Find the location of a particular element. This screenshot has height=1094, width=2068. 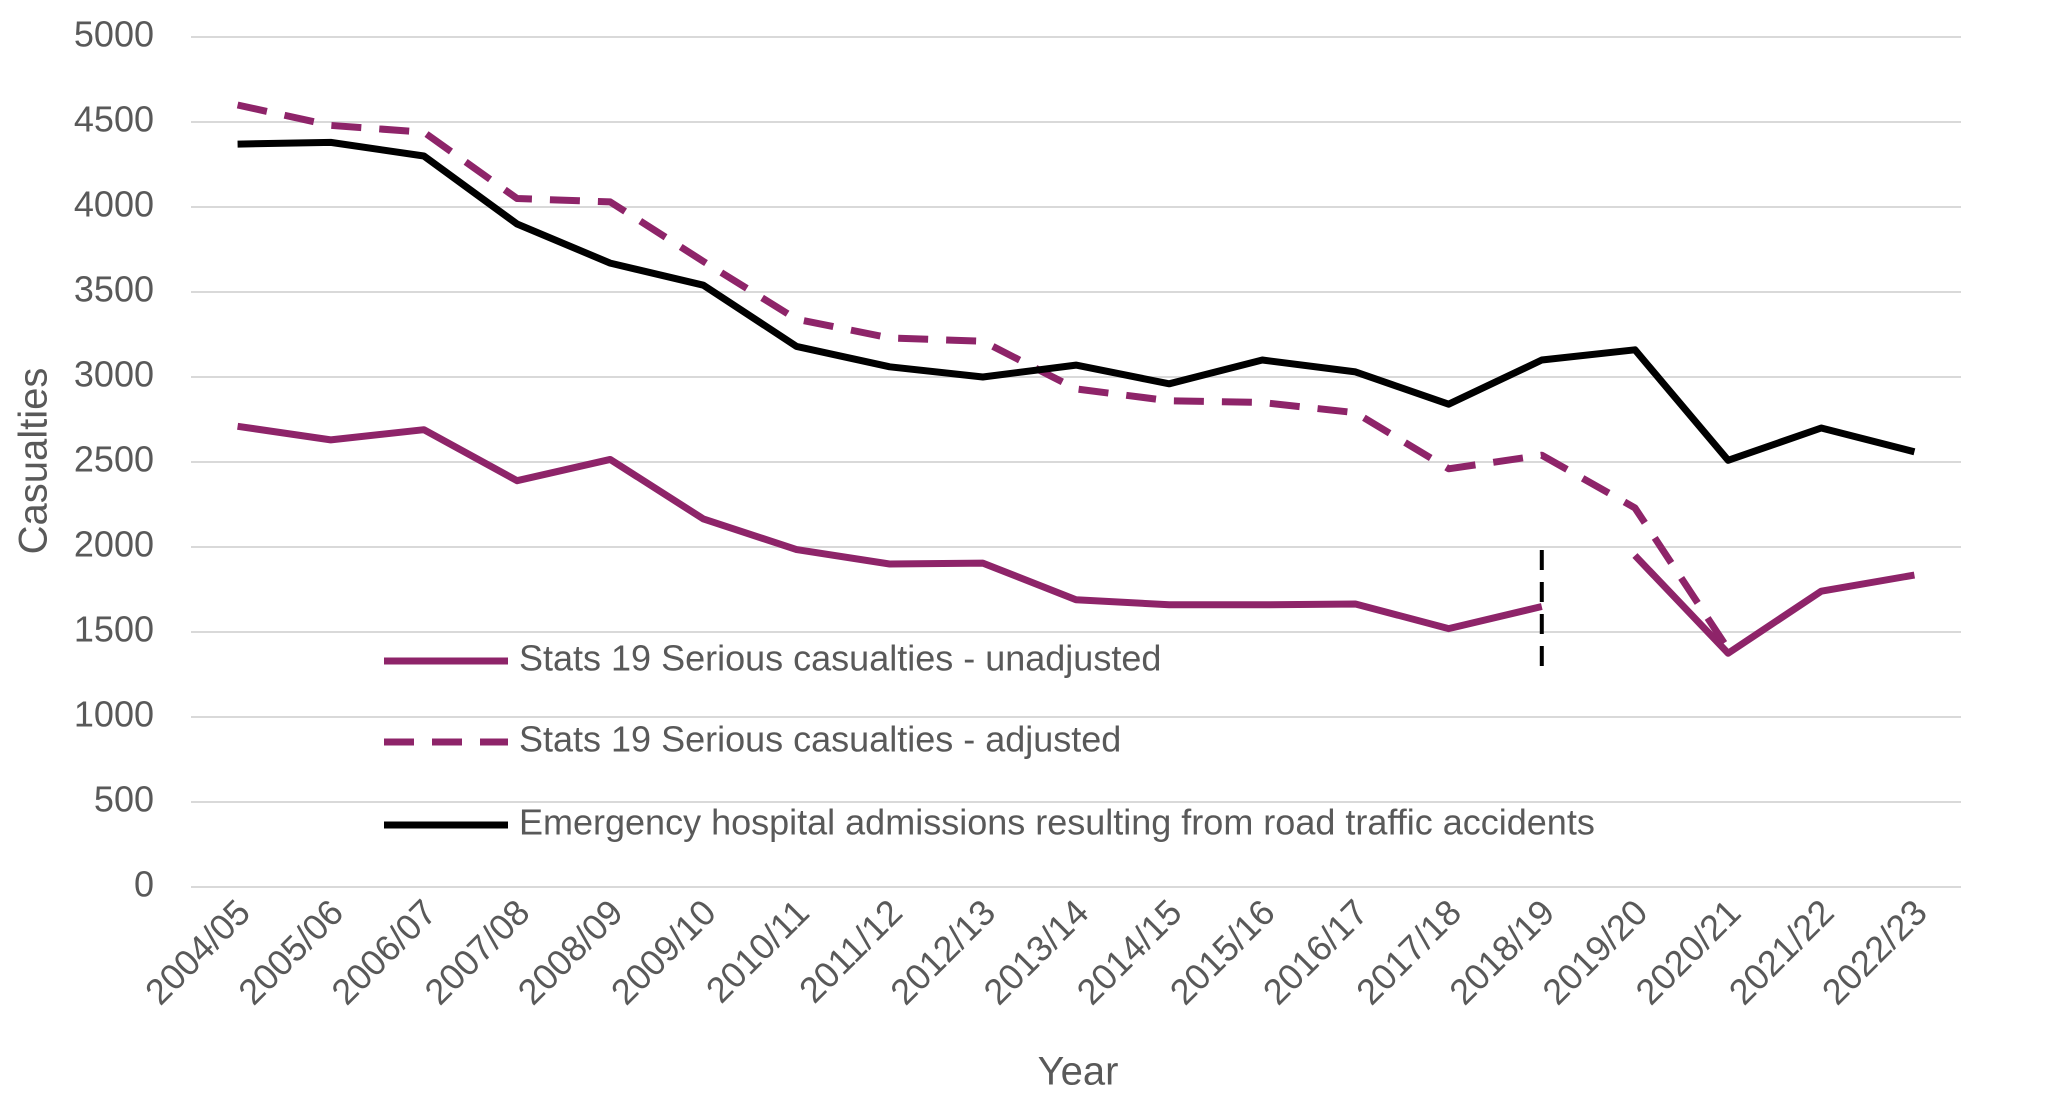

y-tick-label: 2000 is located at coordinates (114, 544).